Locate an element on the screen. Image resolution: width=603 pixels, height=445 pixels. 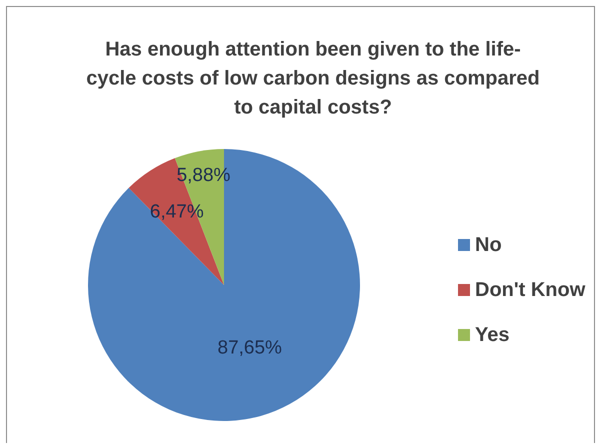
chart-title: Has enough attention been given to the life-cycle costs of low carbon designs as compared to capital costs? is located at coordinates (313, 78).